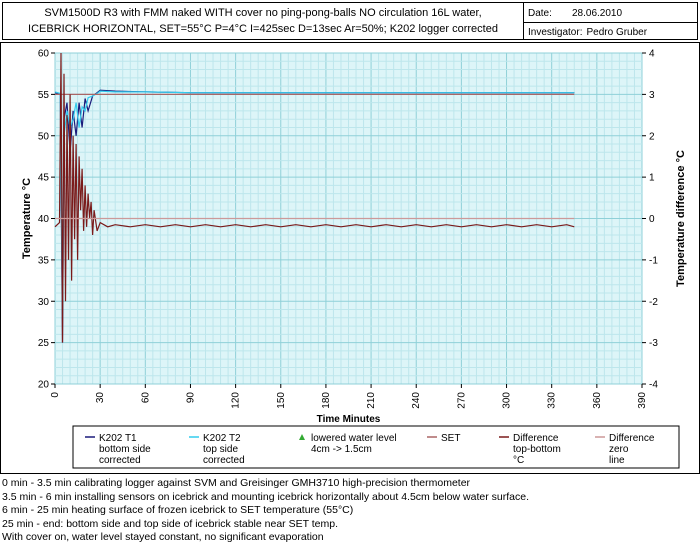 This screenshot has height=545, width=700. Describe the element at coordinates (125, 449) in the screenshot. I see `legend-label: bottom side` at that location.